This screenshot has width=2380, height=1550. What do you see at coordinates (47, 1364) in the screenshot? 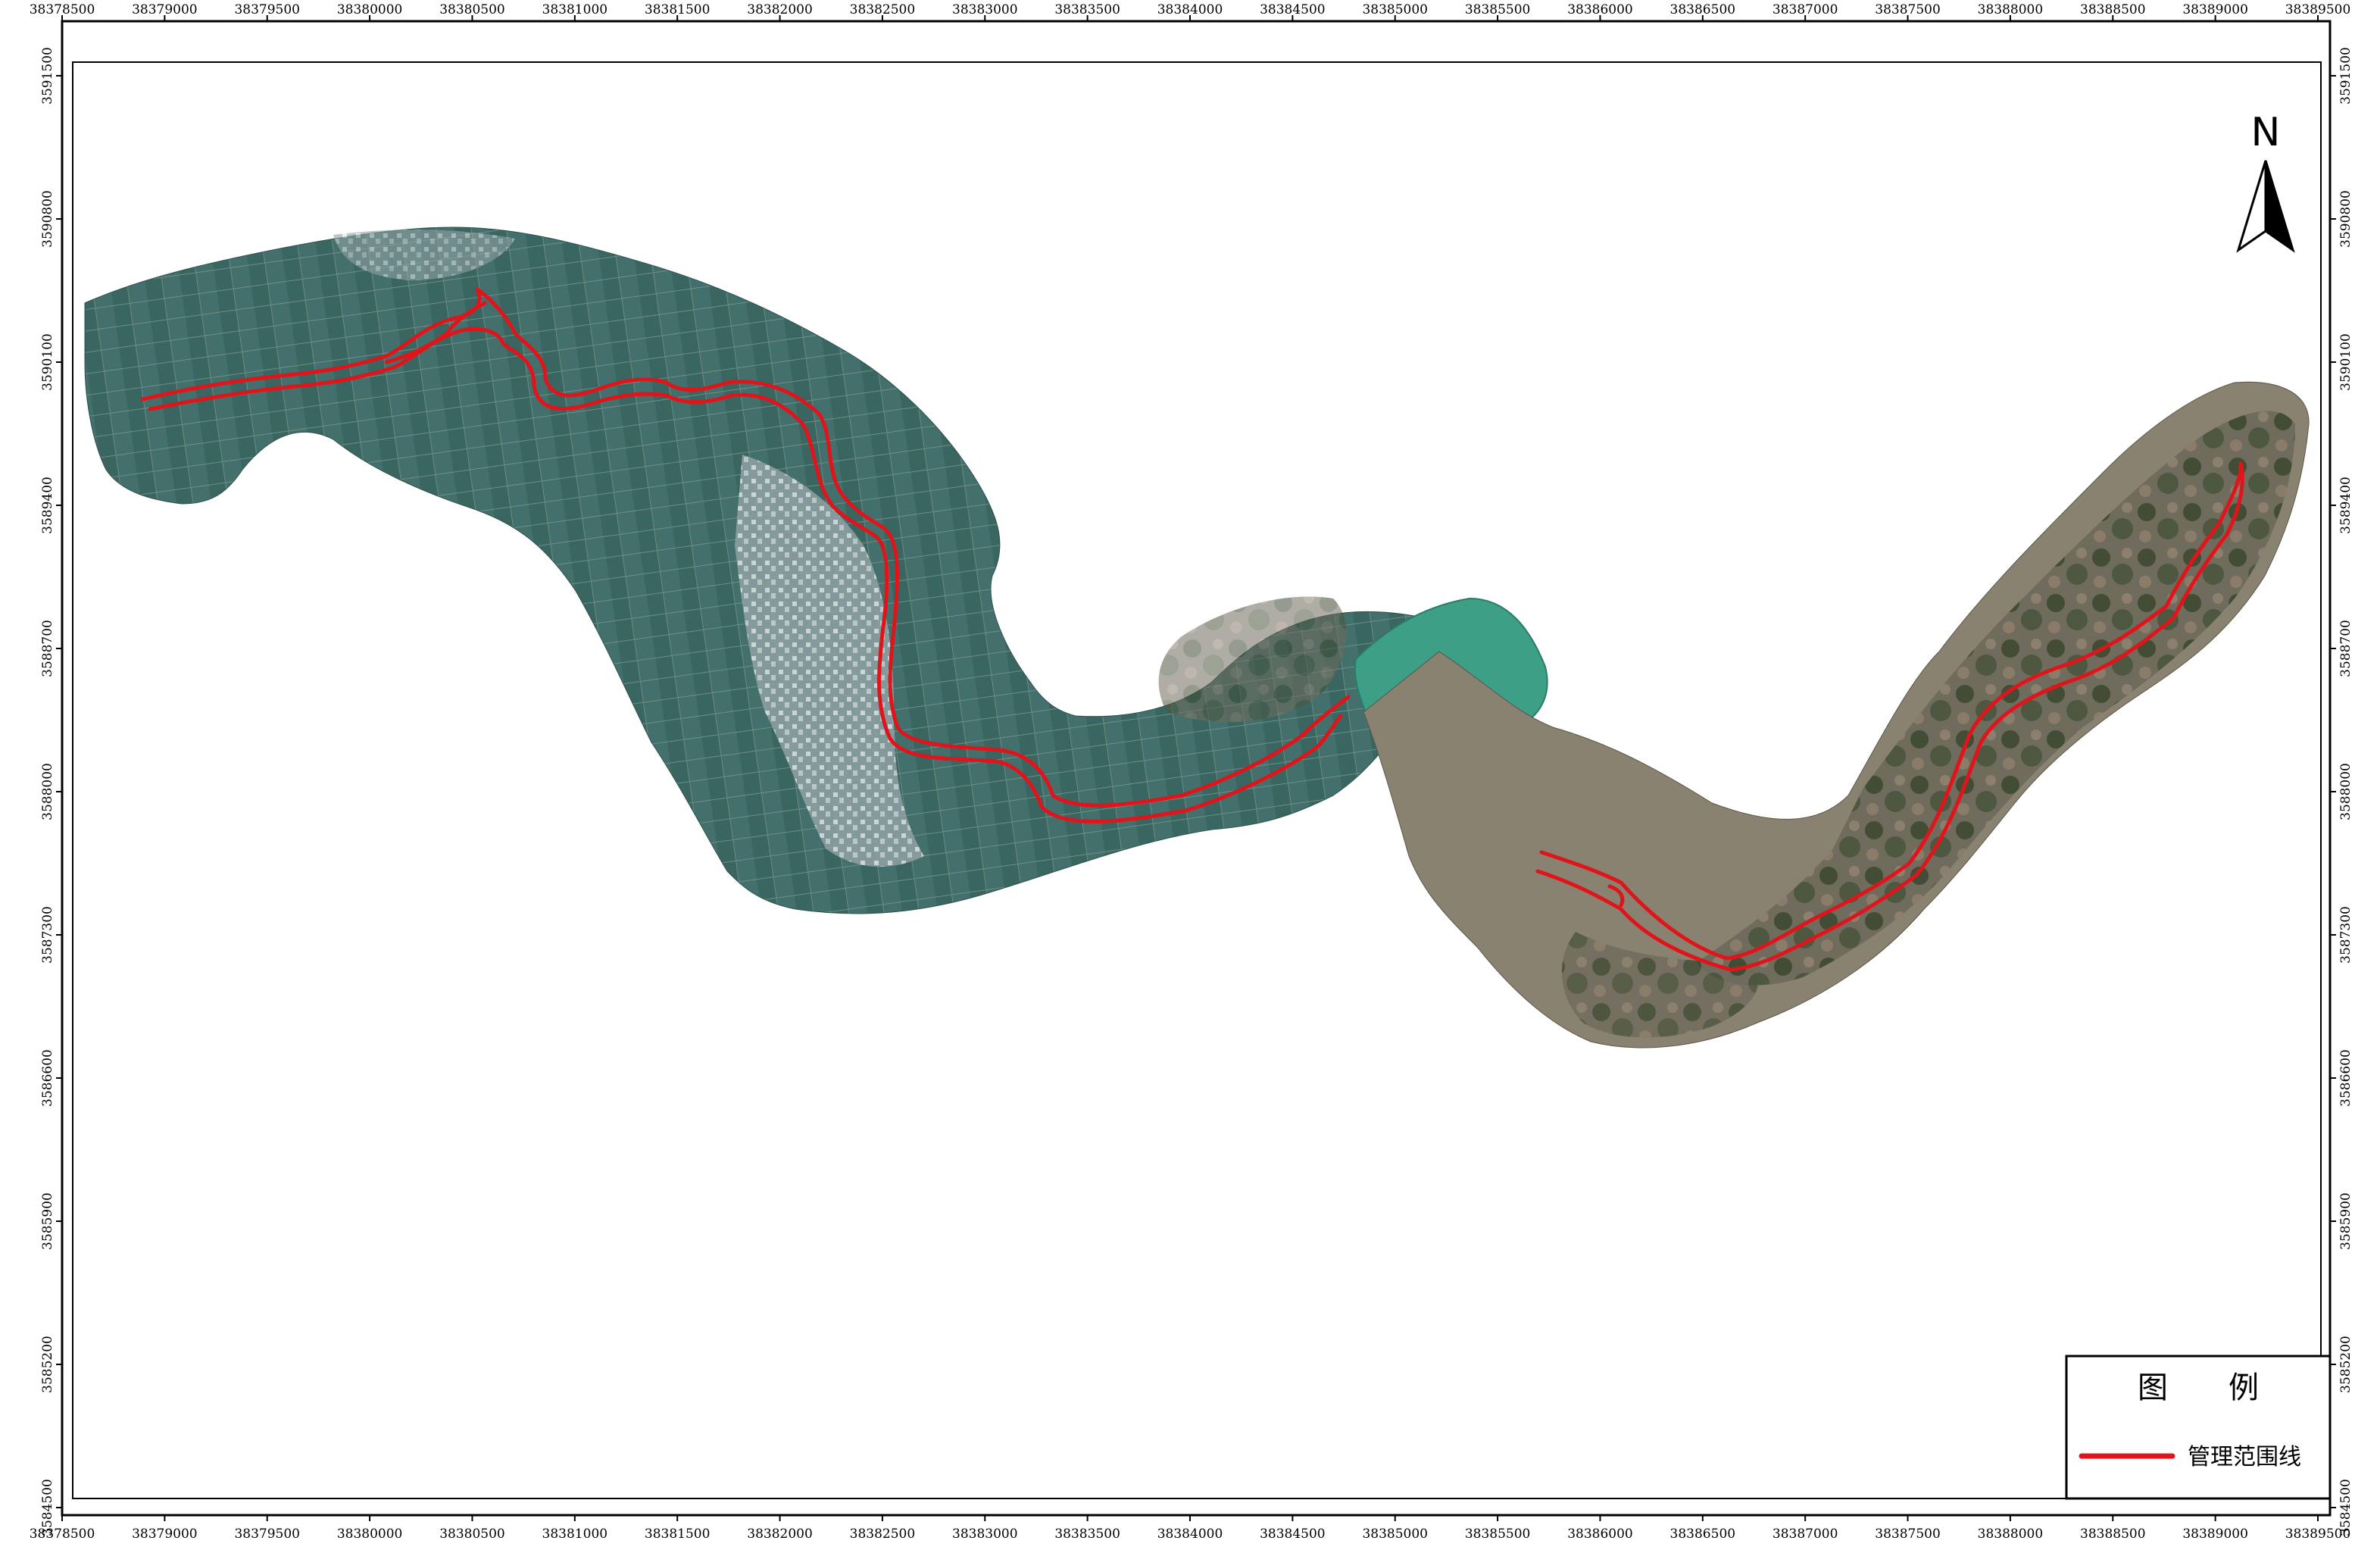
I see `y-tick-label-left: 3585200` at bounding box center [47, 1364].